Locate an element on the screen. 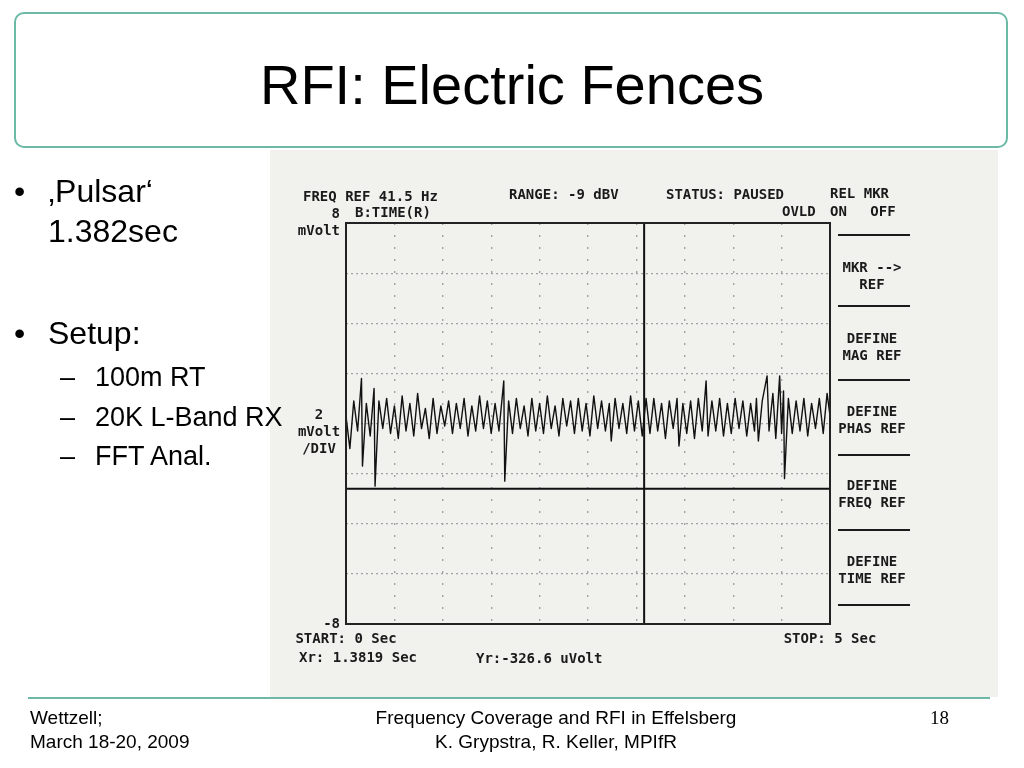  x-tick-label: START: 0 Sec is located at coordinates (346, 638).